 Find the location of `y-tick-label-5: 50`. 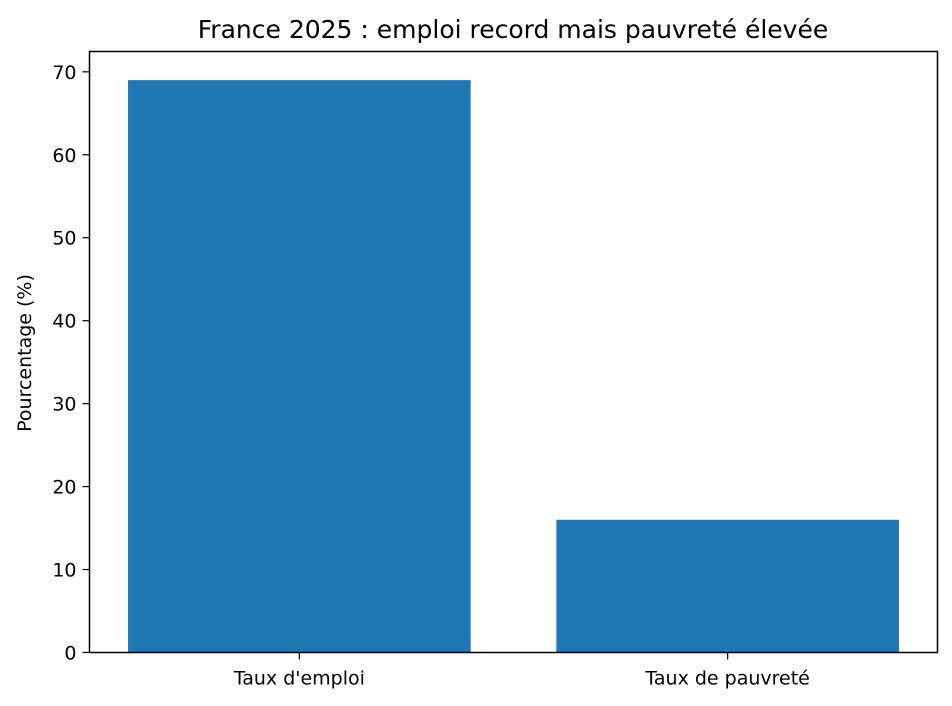

y-tick-label-5: 50 is located at coordinates (64, 239).